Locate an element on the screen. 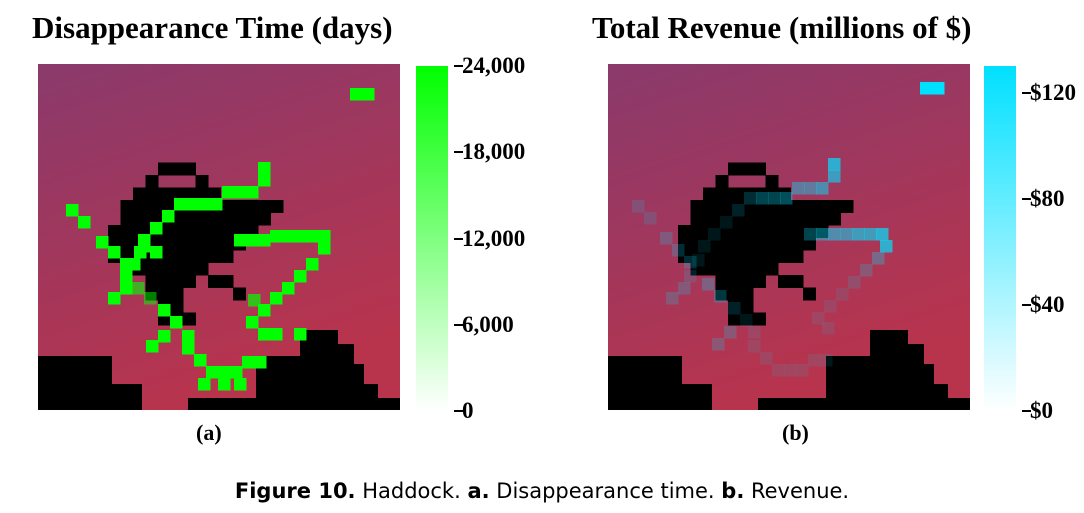  colorbar-tick-label: $40 is located at coordinates (1047, 304).